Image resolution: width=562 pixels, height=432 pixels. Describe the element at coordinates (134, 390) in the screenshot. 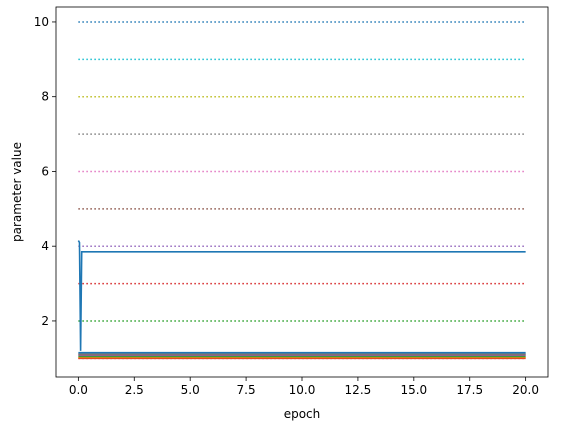

I see `x-tick-label: 2.5` at that location.